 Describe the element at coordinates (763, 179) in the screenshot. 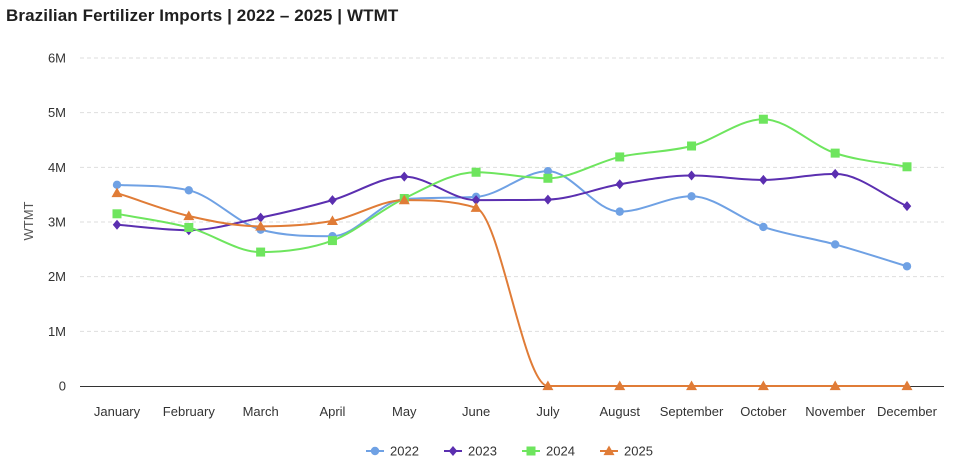

I see `data-point-2023-october` at that location.